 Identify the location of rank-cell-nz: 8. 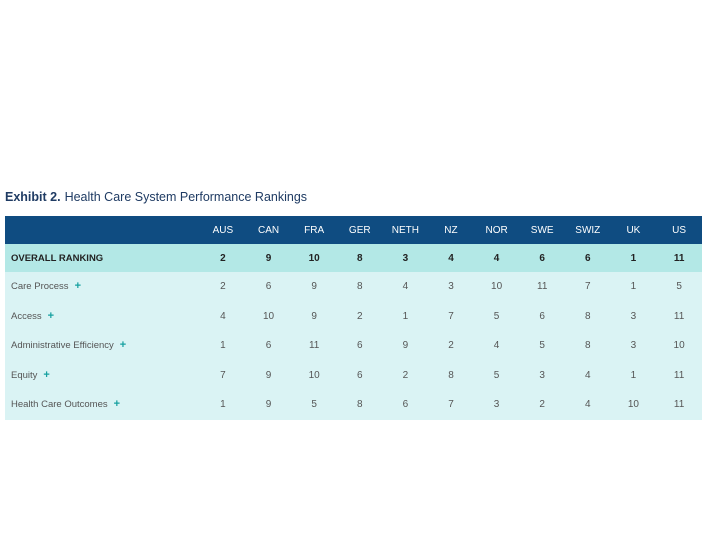
(451, 375).